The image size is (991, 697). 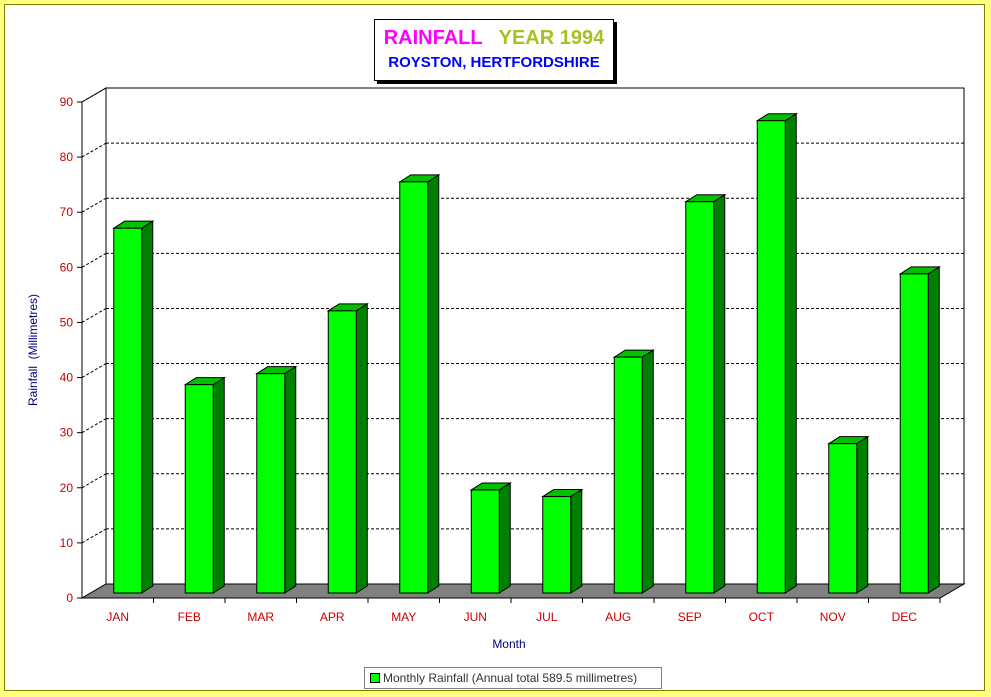 I want to click on y-tick-label: 50, so click(x=67, y=322).